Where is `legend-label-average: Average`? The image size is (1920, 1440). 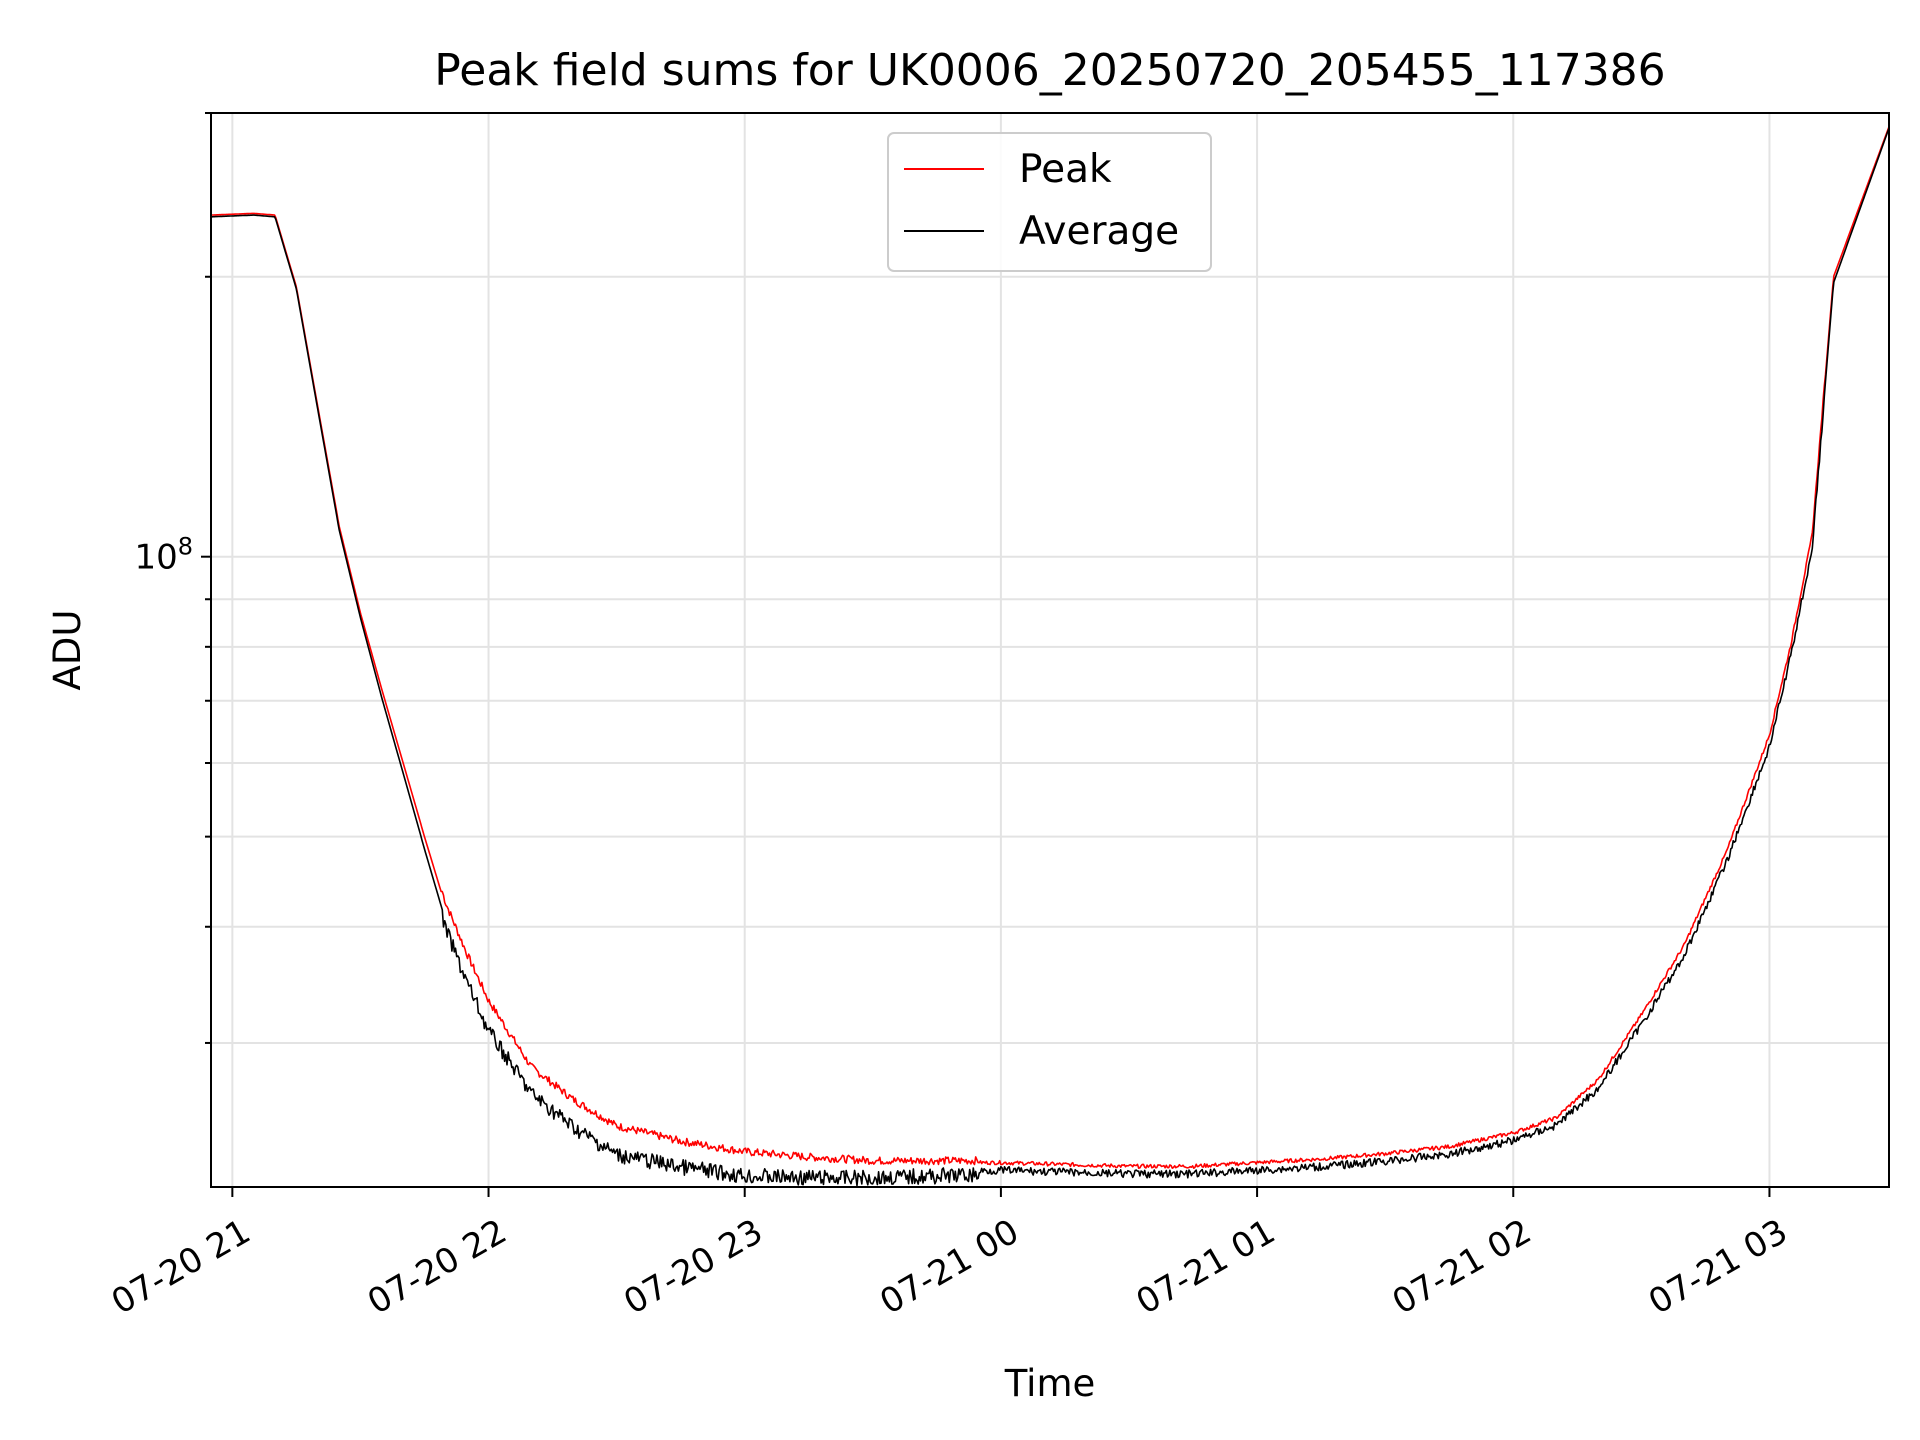
legend-label-average: Average is located at coordinates (1099, 231).